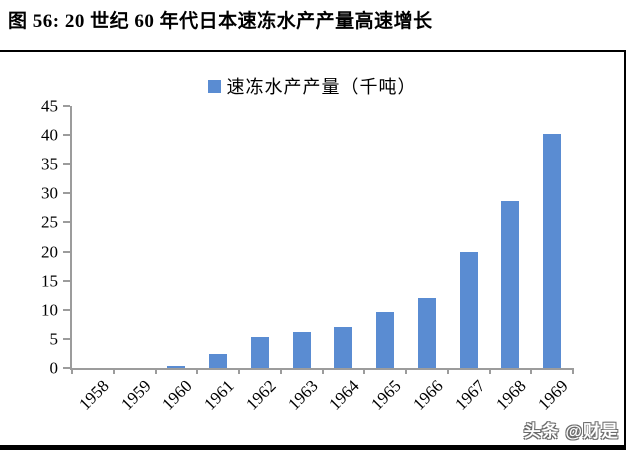 The height and width of the screenshot is (455, 626). I want to click on y-axis-label: 35, so click(49, 164).